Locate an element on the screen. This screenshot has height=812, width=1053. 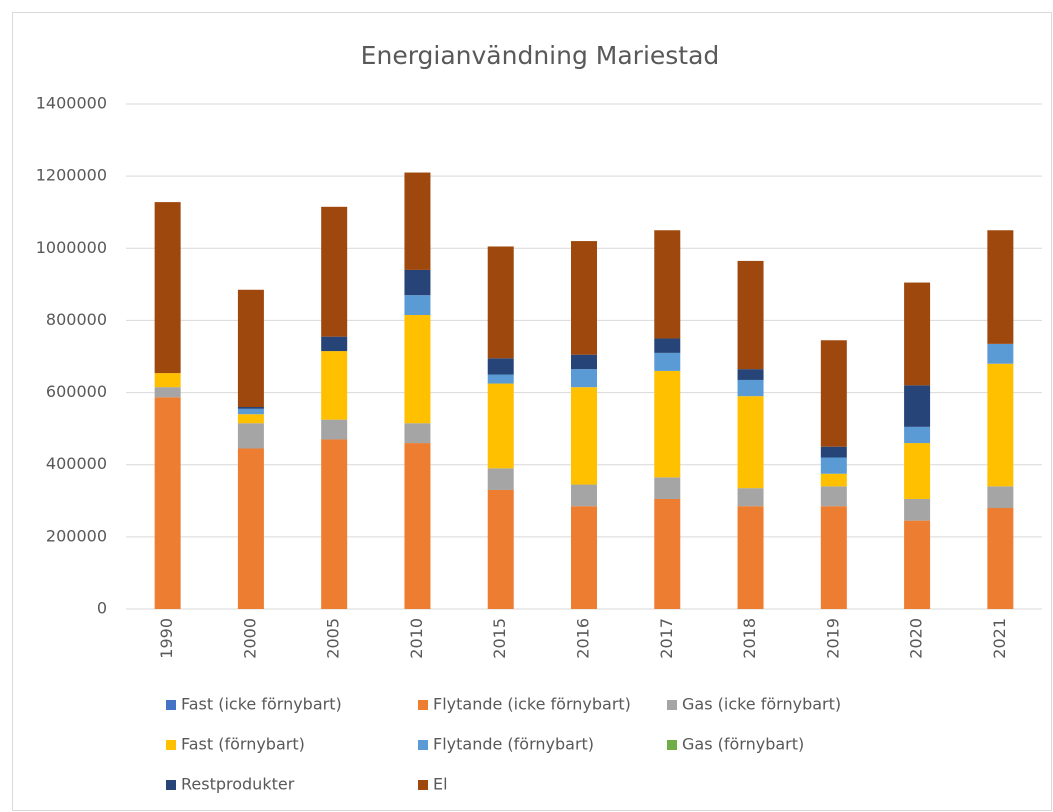
chart-title: Energianvändning Mariestad is located at coordinates (540, 55).